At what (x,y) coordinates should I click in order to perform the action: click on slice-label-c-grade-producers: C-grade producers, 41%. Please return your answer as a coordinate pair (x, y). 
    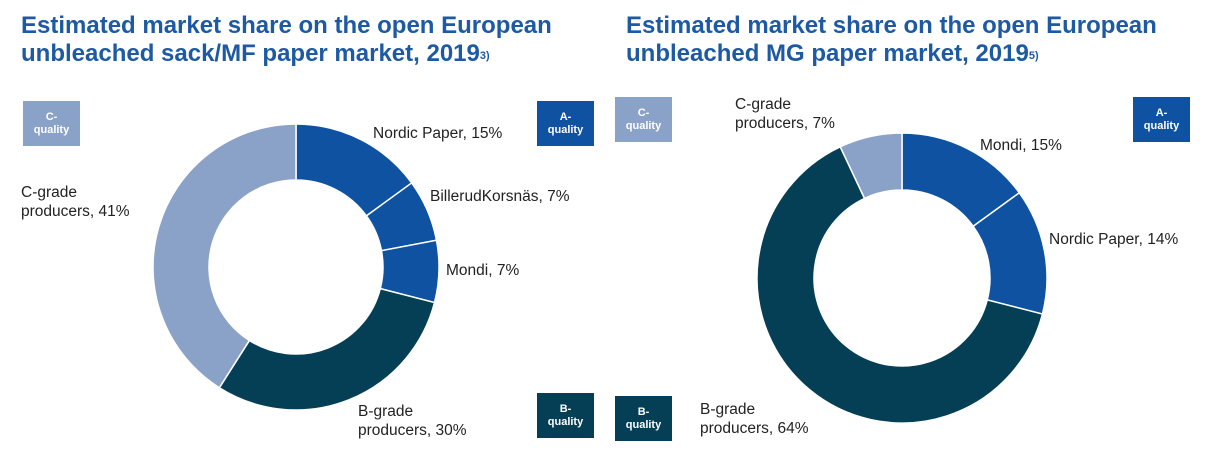
    Looking at the image, I should click on (75, 202).